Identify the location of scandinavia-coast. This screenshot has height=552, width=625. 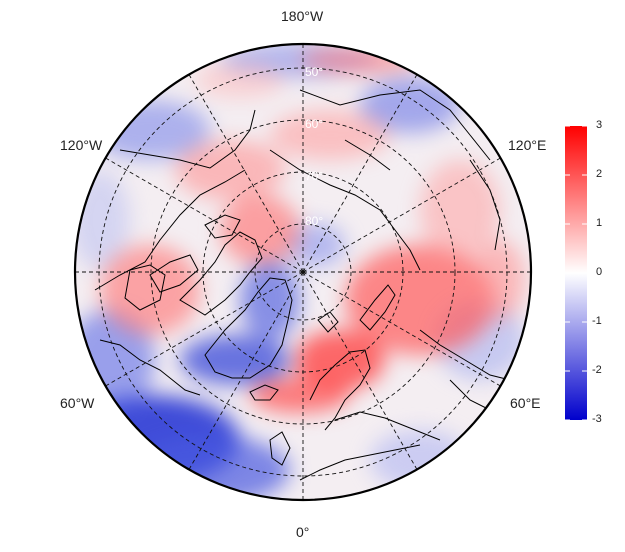
(340, 390).